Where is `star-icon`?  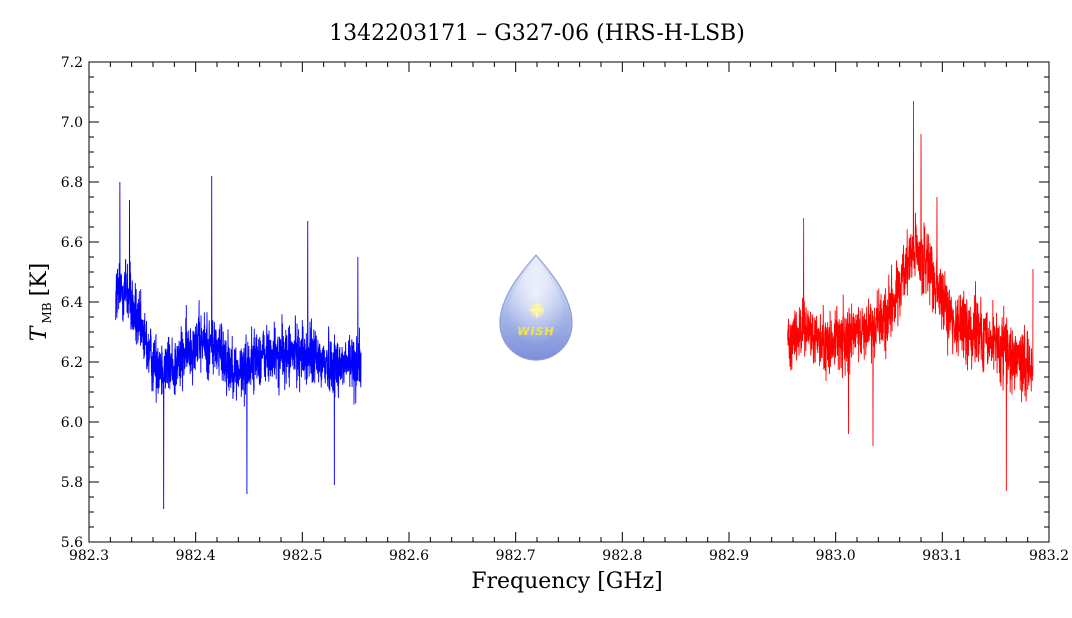
star-icon is located at coordinates (537, 310).